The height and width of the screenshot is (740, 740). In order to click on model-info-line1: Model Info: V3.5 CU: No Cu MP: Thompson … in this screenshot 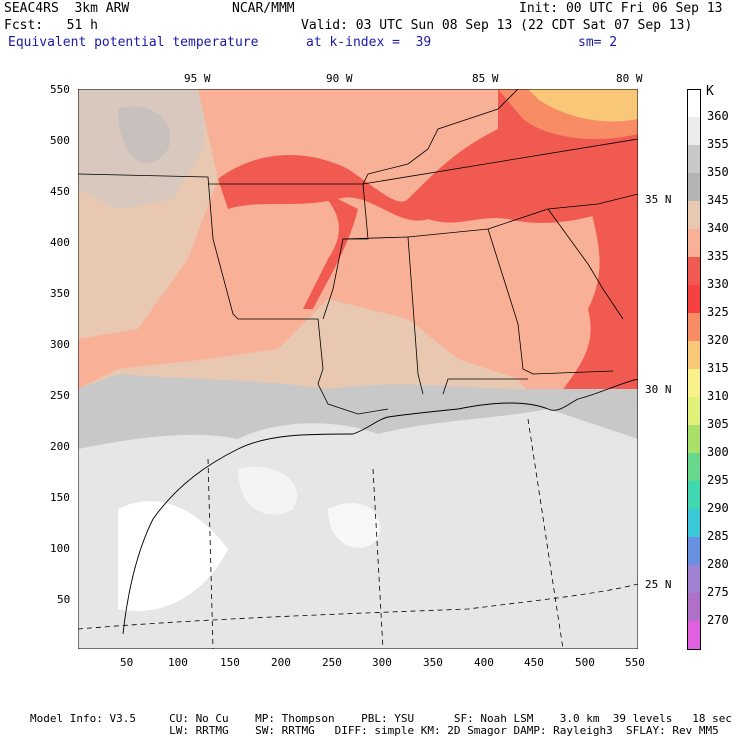, I will do `click(381, 718)`.